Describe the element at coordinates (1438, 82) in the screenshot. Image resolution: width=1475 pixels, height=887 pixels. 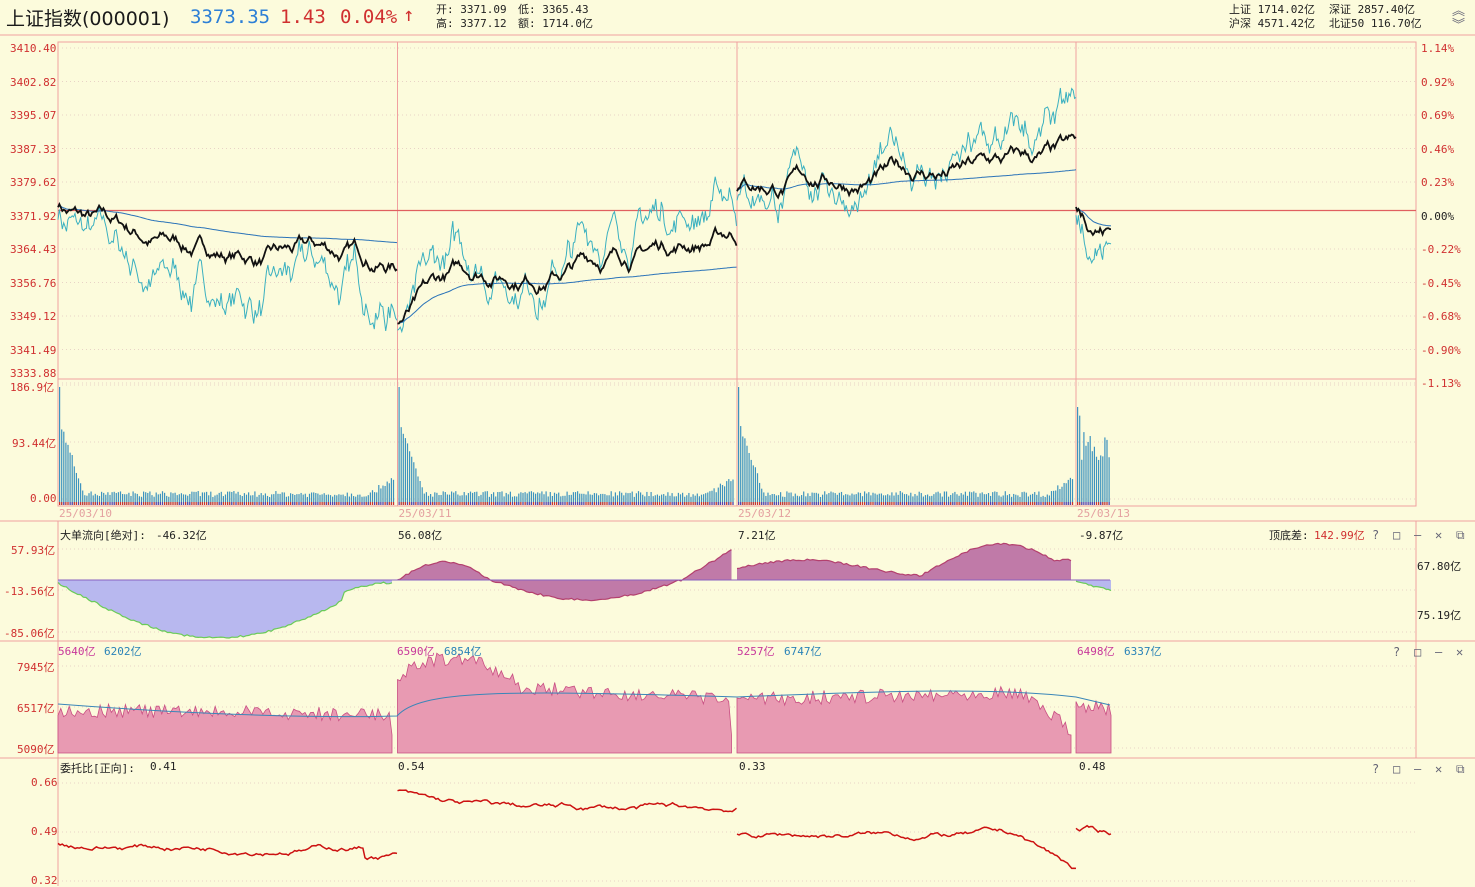
I see `price-tick-right: 0.92%` at that location.